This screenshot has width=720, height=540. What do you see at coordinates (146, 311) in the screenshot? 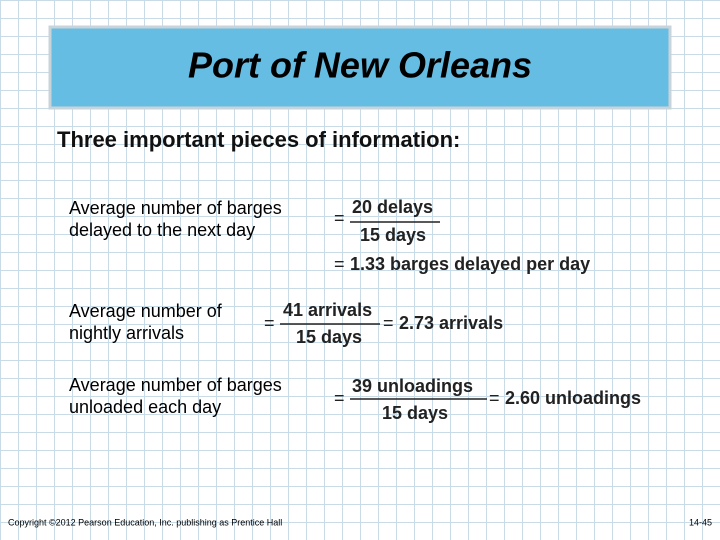
I see `item-label: Average number of` at bounding box center [146, 311].